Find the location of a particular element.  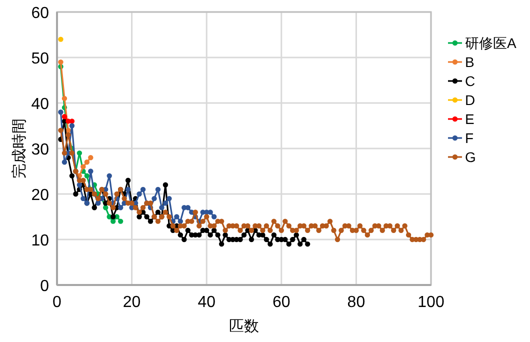

y-axis-title: 完成時間 is located at coordinates (19, 148).